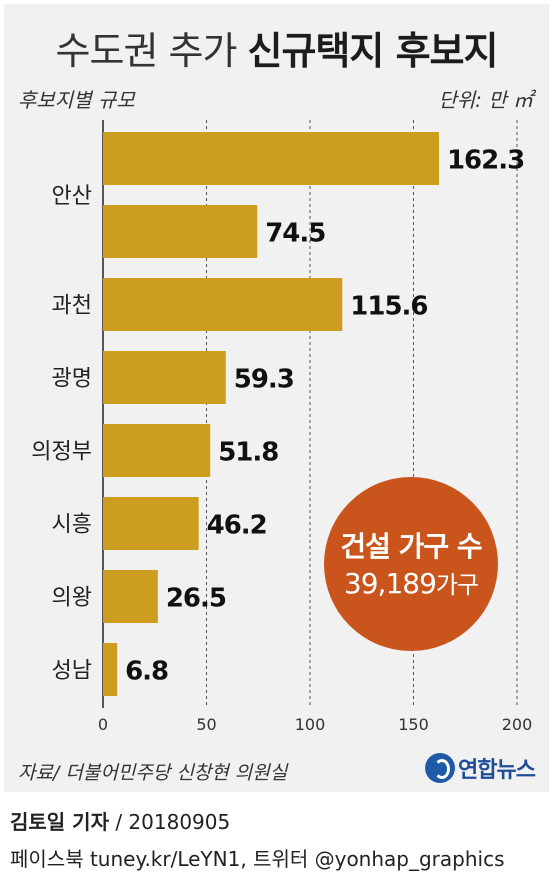 The image size is (553, 875). Describe the element at coordinates (411, 546) in the screenshot. I see `badge-title: 건설 가구 수` at that location.